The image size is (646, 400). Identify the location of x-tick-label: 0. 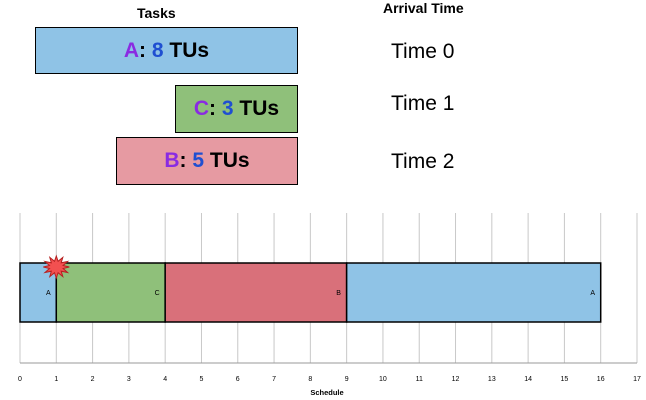
(20, 379).